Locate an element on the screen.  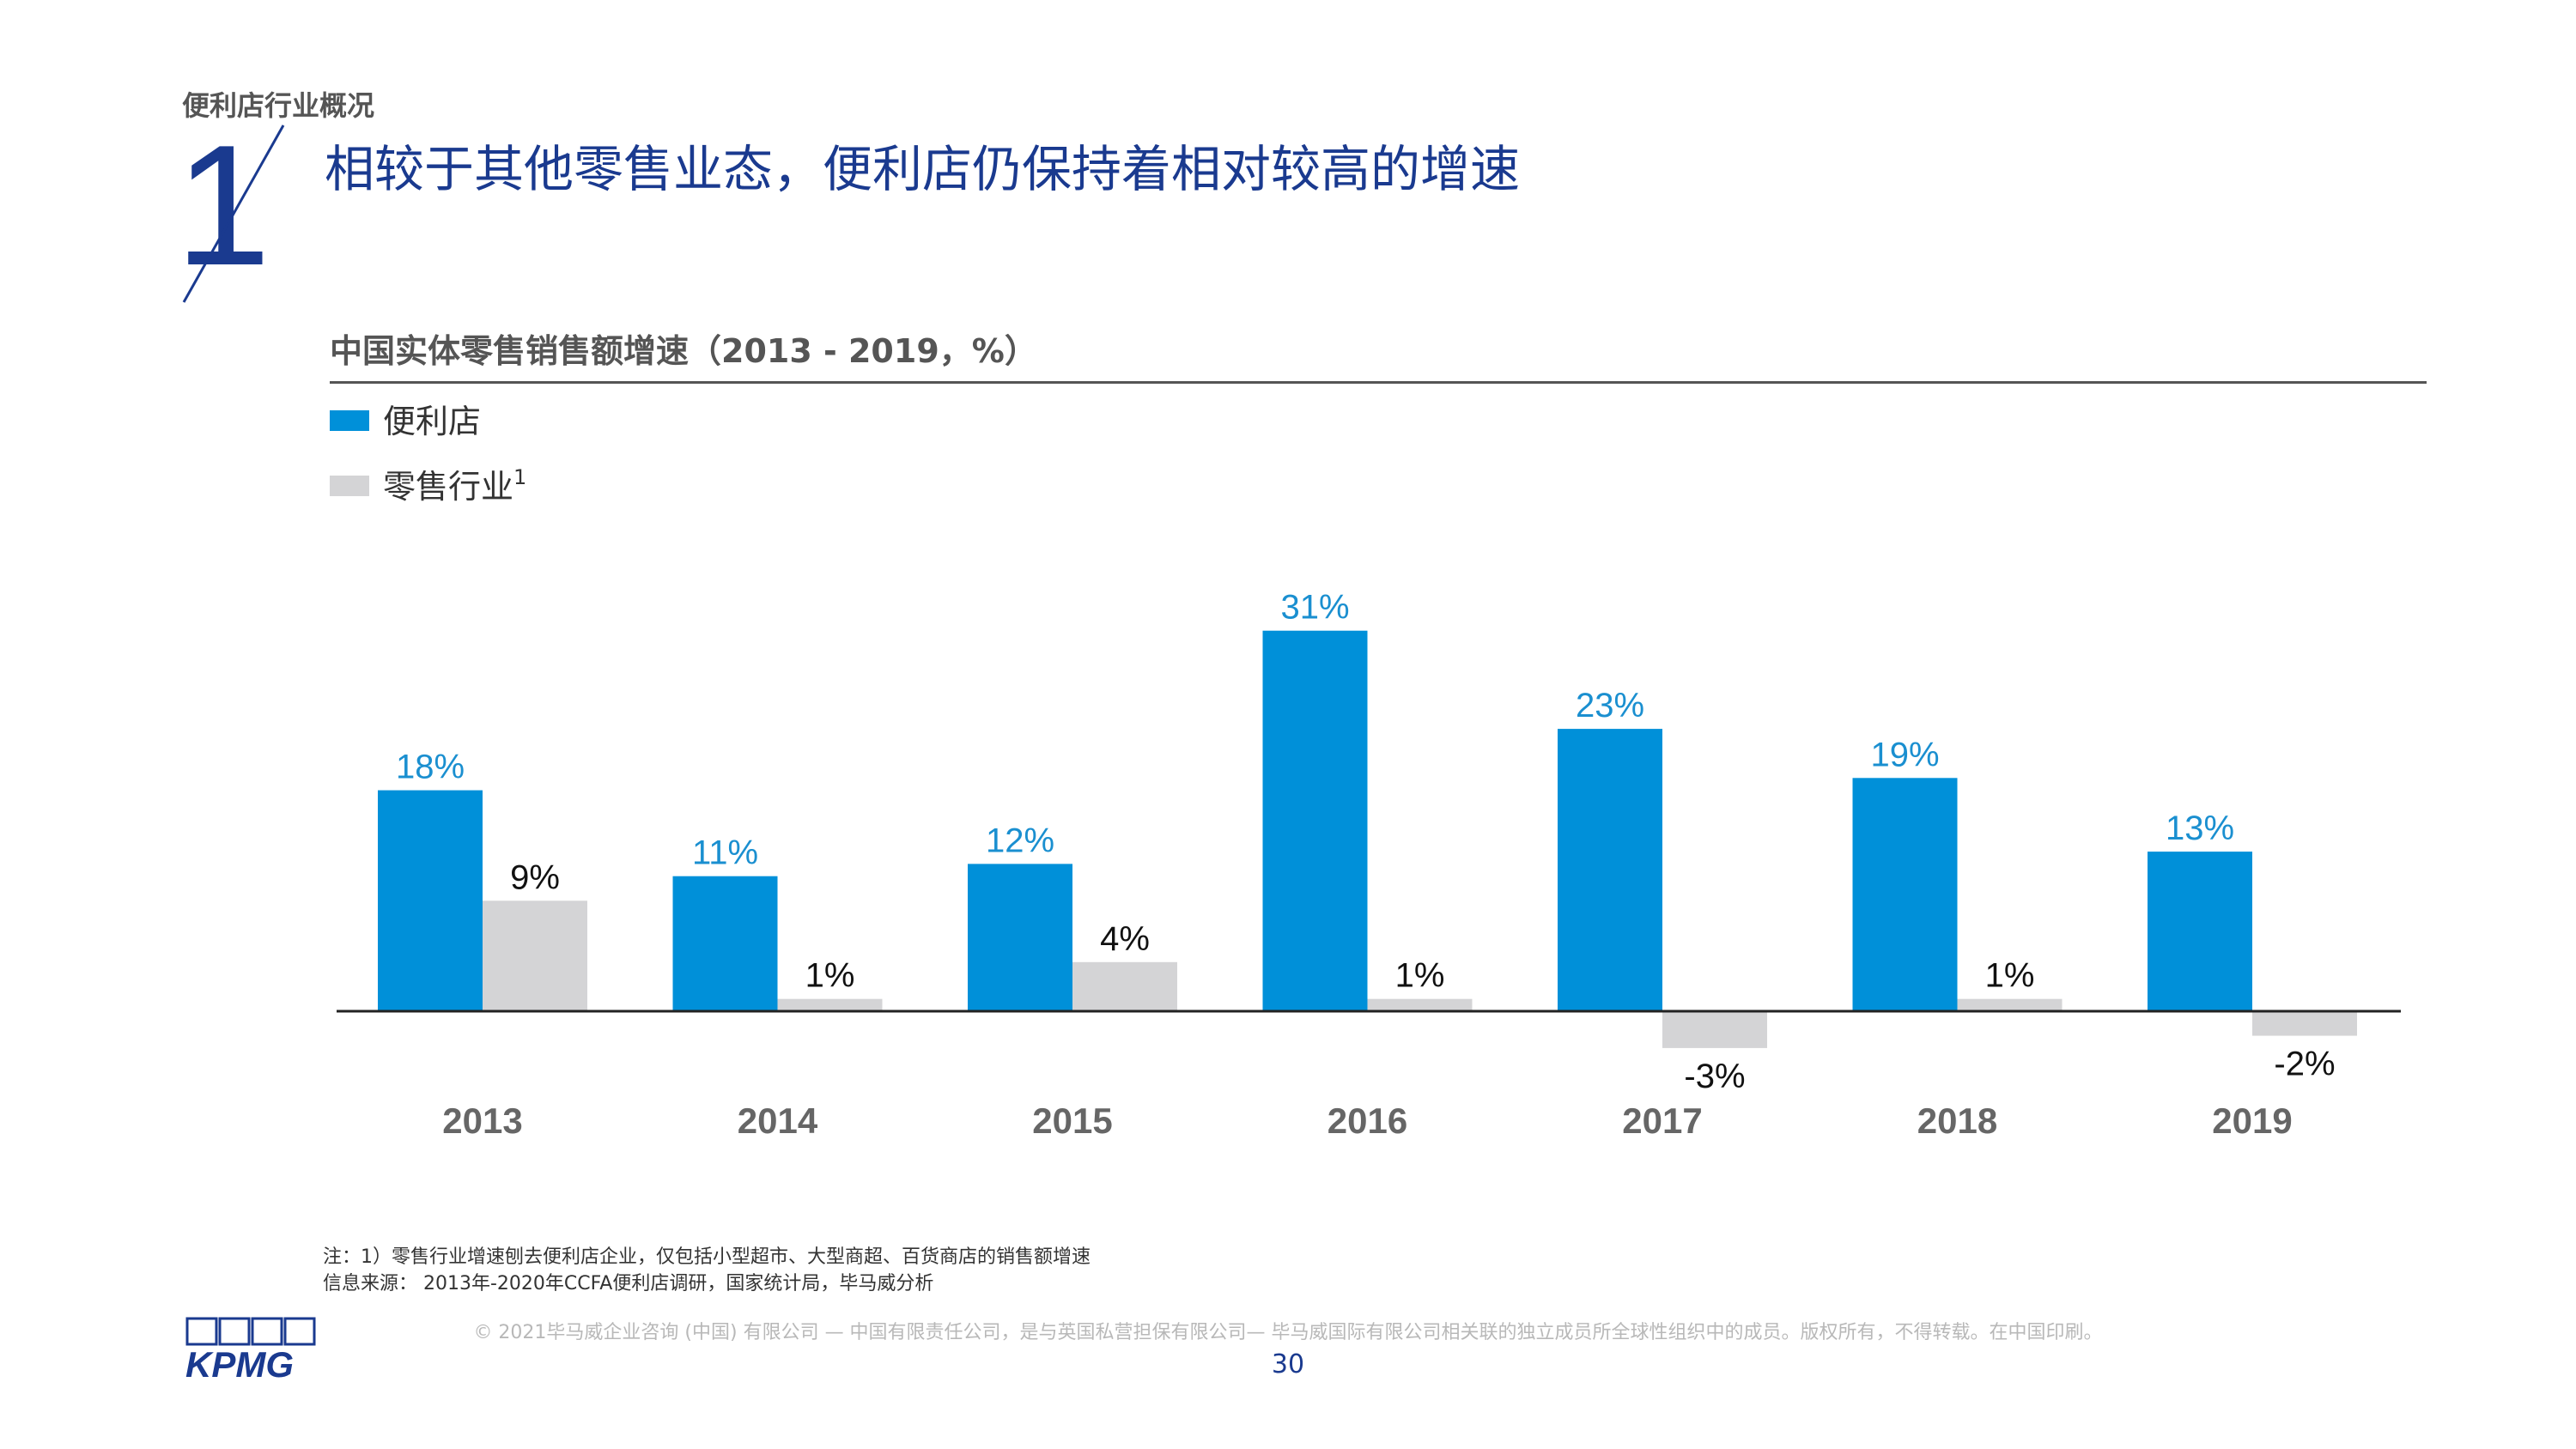
section-label: 便利店行业概况 is located at coordinates (279, 105).